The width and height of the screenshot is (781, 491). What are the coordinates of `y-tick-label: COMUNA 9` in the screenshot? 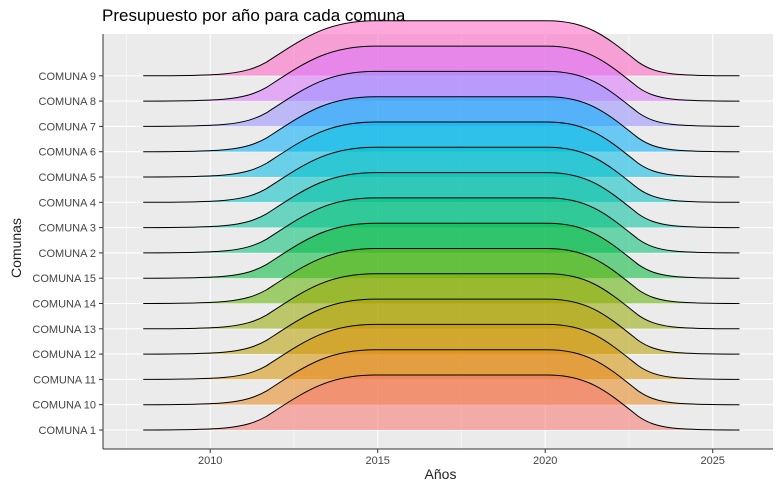 It's located at (67, 77).